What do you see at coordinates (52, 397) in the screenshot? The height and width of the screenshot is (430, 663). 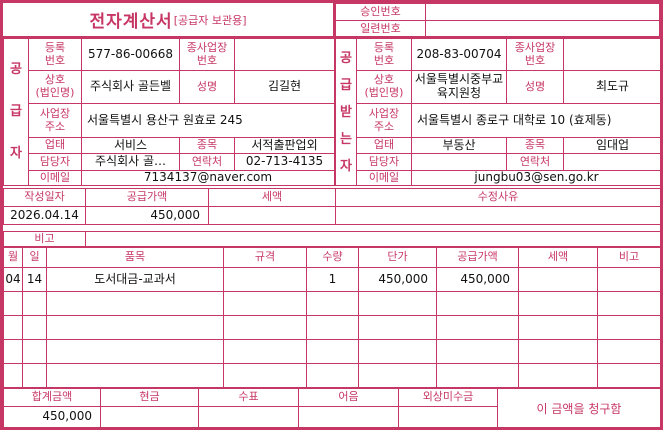 I see `total-amount-label: 합계금액` at bounding box center [52, 397].